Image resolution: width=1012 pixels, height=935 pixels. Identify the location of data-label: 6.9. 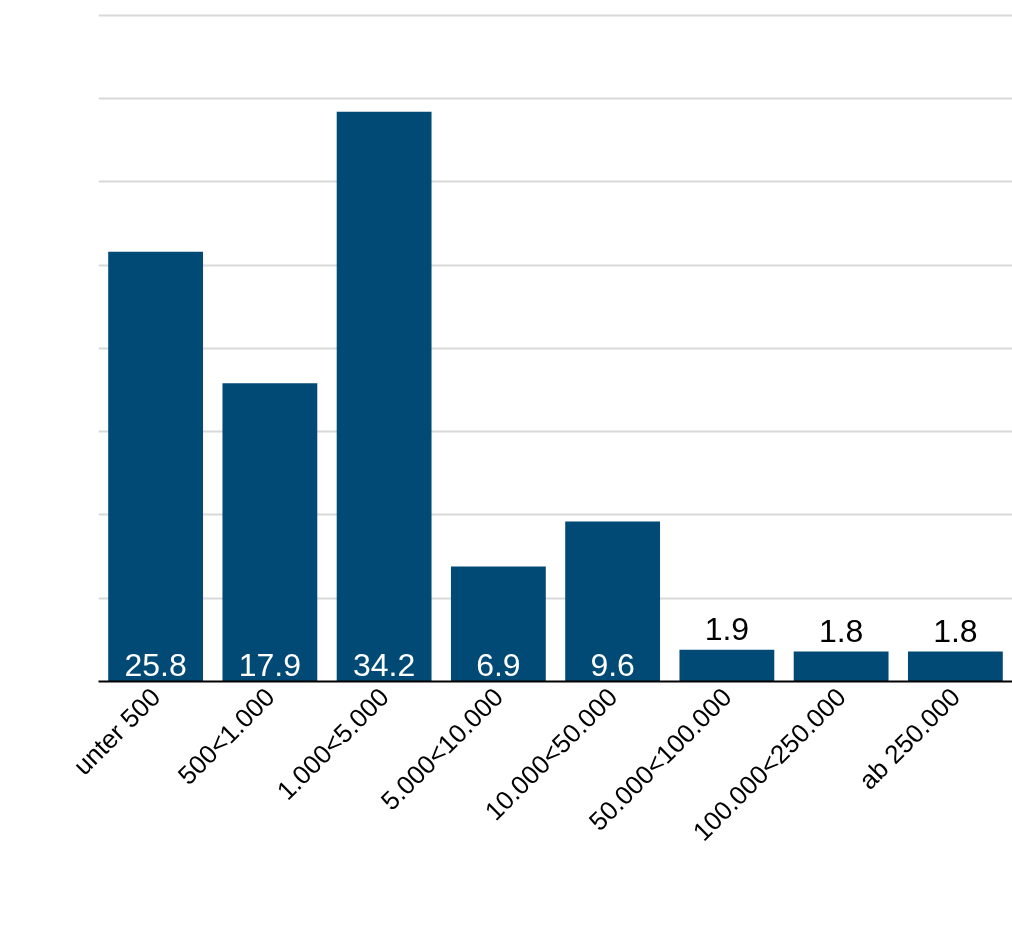
(498, 664).